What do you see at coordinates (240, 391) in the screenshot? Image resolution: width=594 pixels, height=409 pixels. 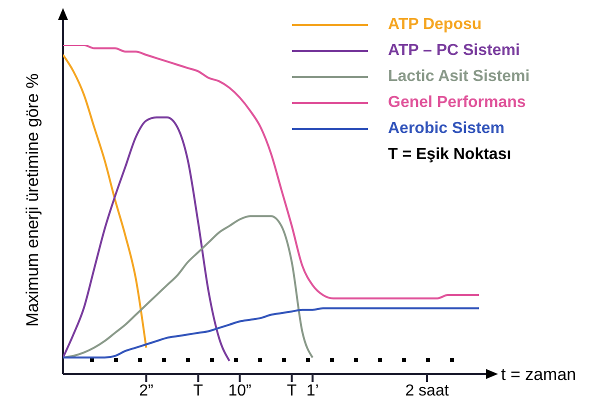 I see `x-tick-label: 10”` at bounding box center [240, 391].